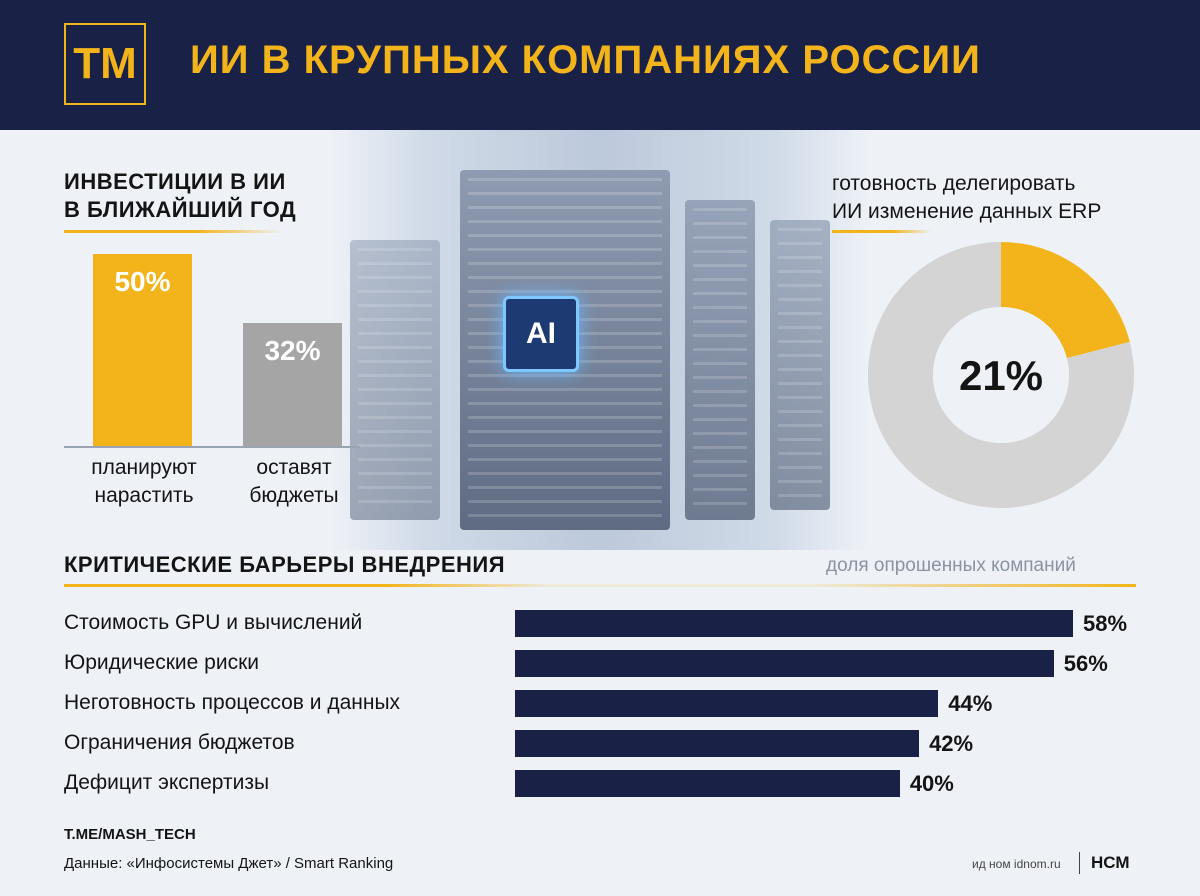  Describe the element at coordinates (294, 482) in the screenshot. I see `bar-caption-1: оставят бюджеты` at that location.